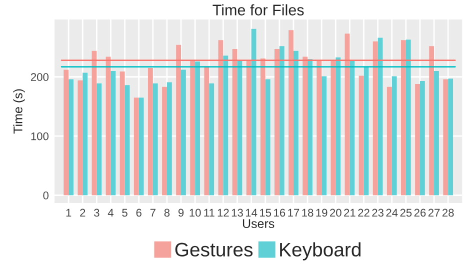 This screenshot has width=474, height=278. Describe the element at coordinates (294, 212) in the screenshot. I see `x-tick-label: 17` at that location.